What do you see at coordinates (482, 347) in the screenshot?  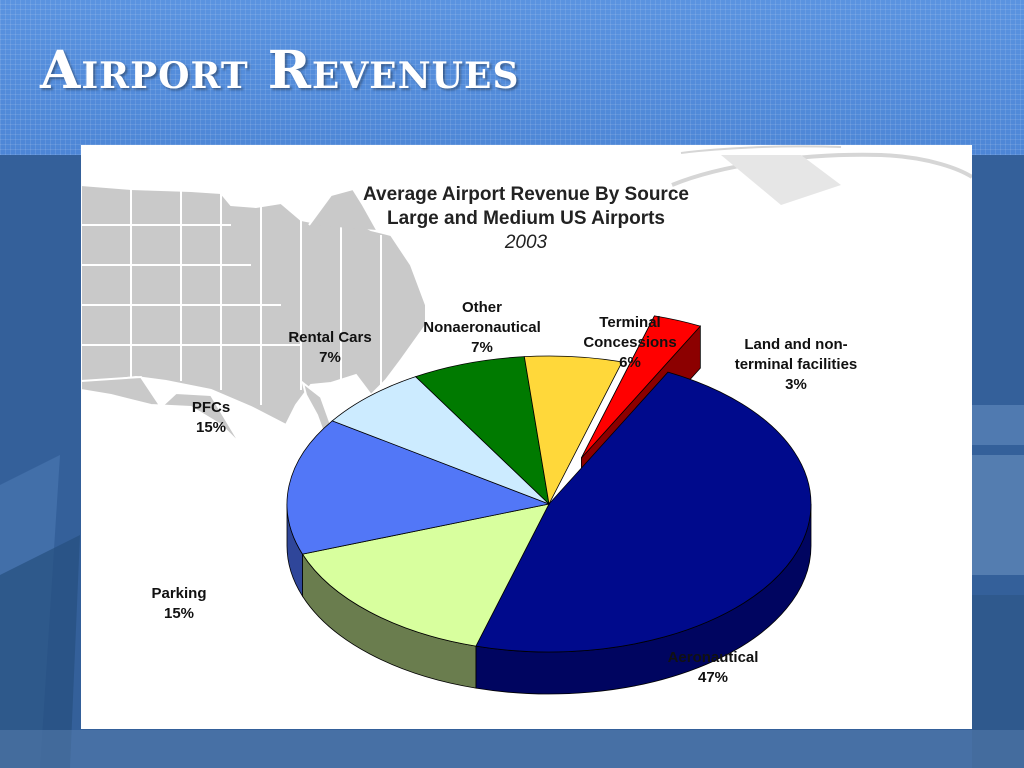 I see `label-other-nonaeronautical-value: 7%` at bounding box center [482, 347].